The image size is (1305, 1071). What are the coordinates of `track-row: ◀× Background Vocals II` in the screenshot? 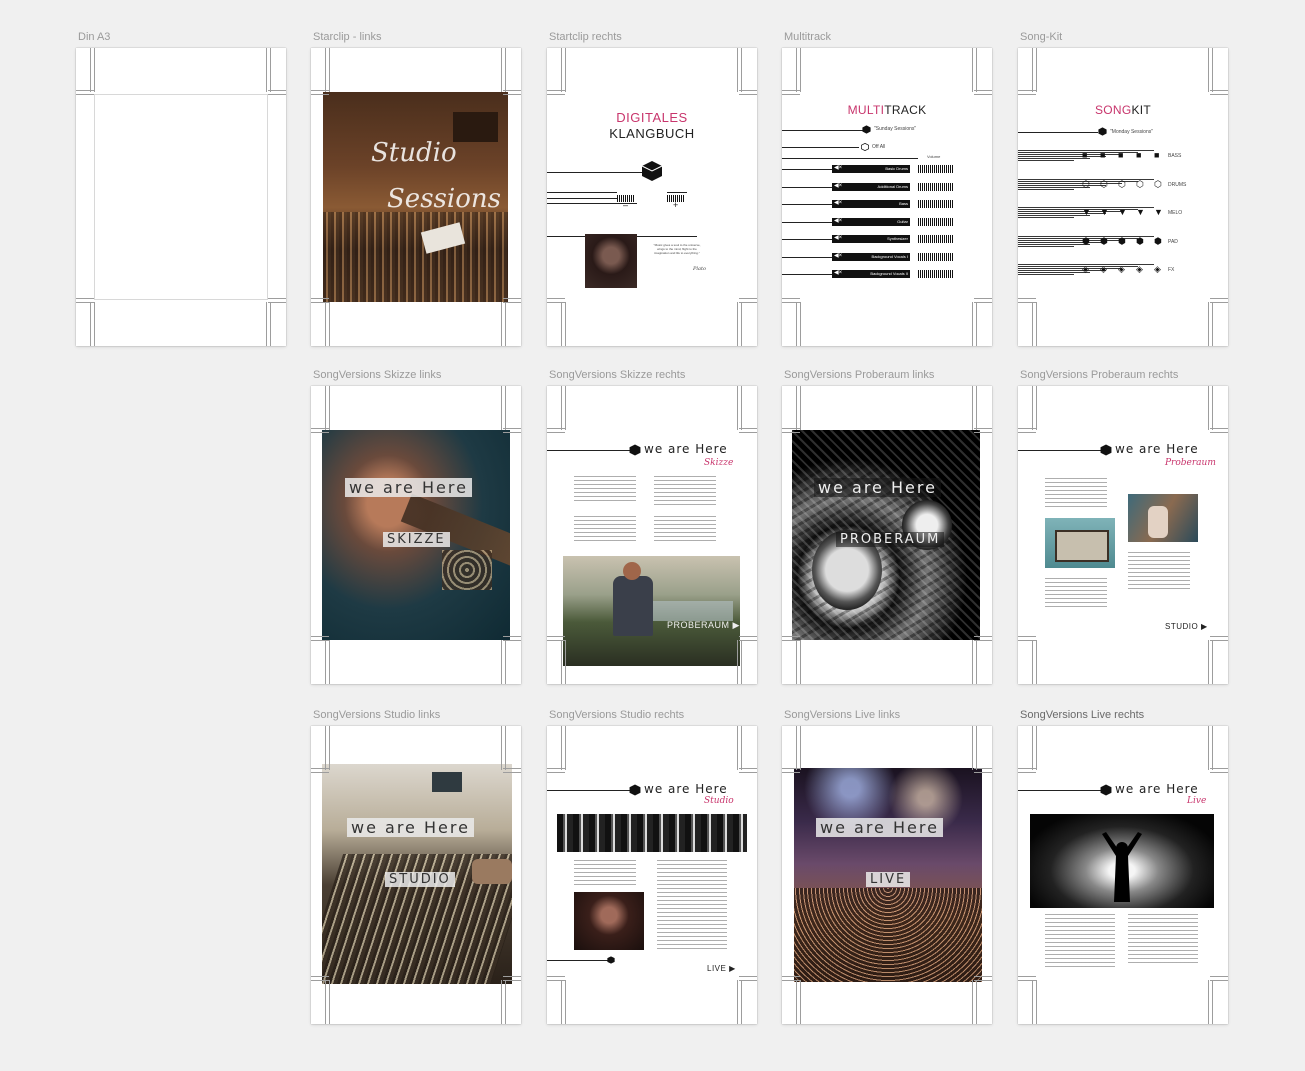 It's located at (887, 275).